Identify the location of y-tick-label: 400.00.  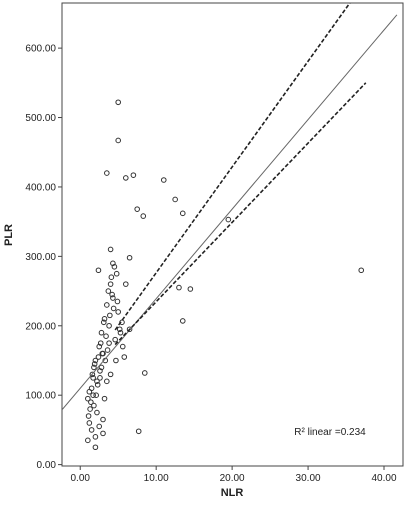
(40, 187).